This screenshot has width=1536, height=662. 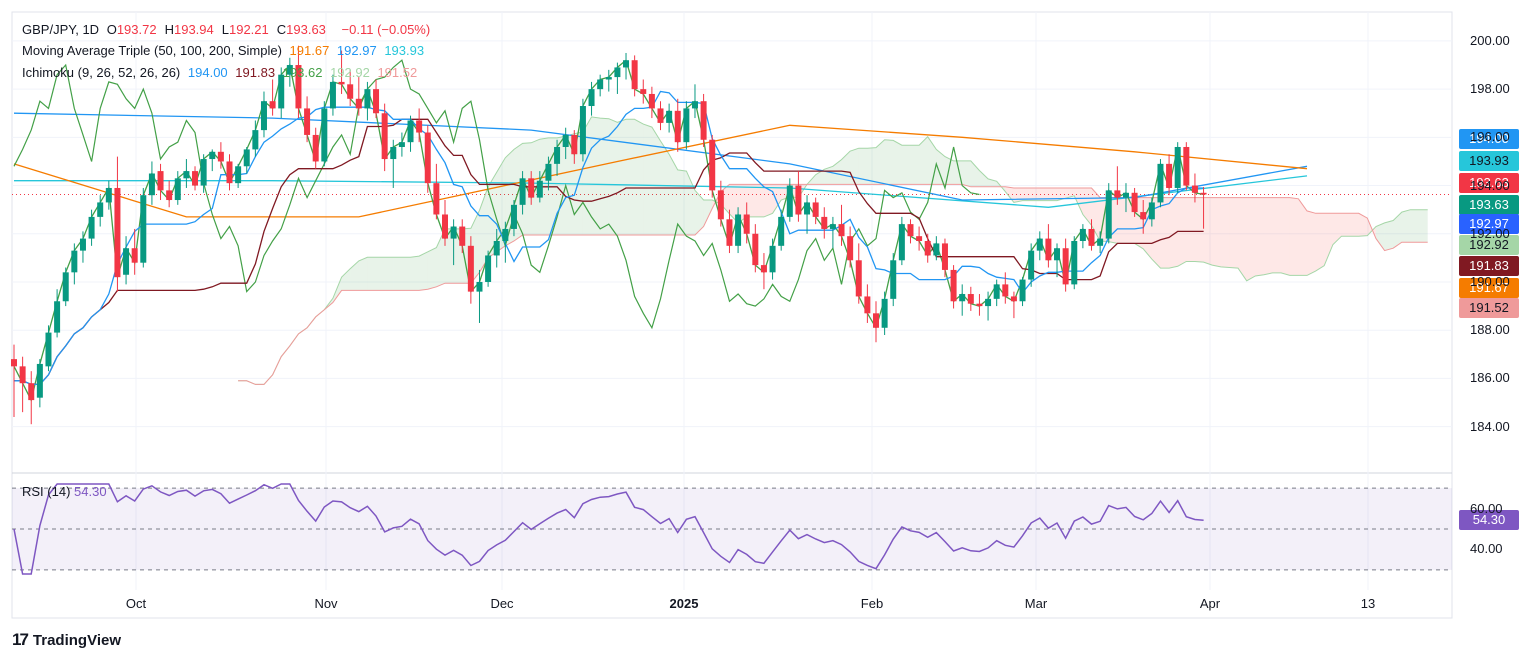 What do you see at coordinates (1489, 520) in the screenshot?
I see `rsi-price-label: 54.30` at bounding box center [1489, 520].